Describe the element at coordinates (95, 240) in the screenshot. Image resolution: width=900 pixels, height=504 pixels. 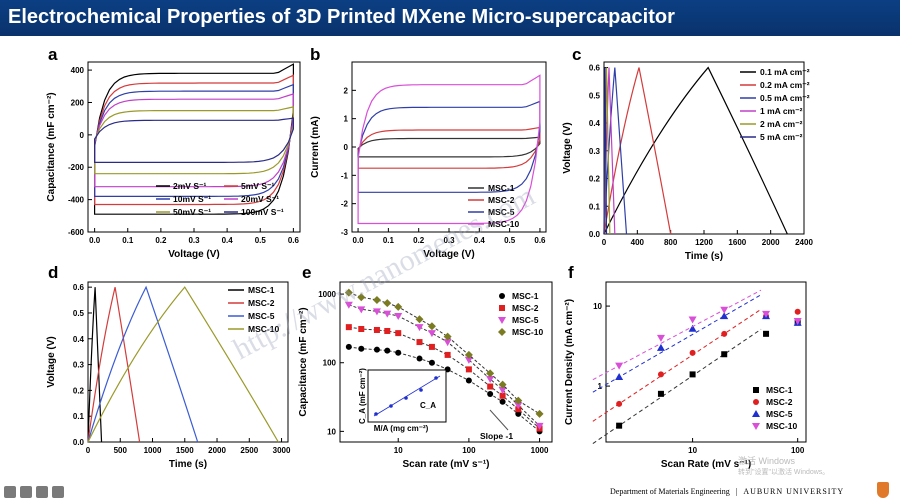
I see `x-tick-label: 0.0` at that location.